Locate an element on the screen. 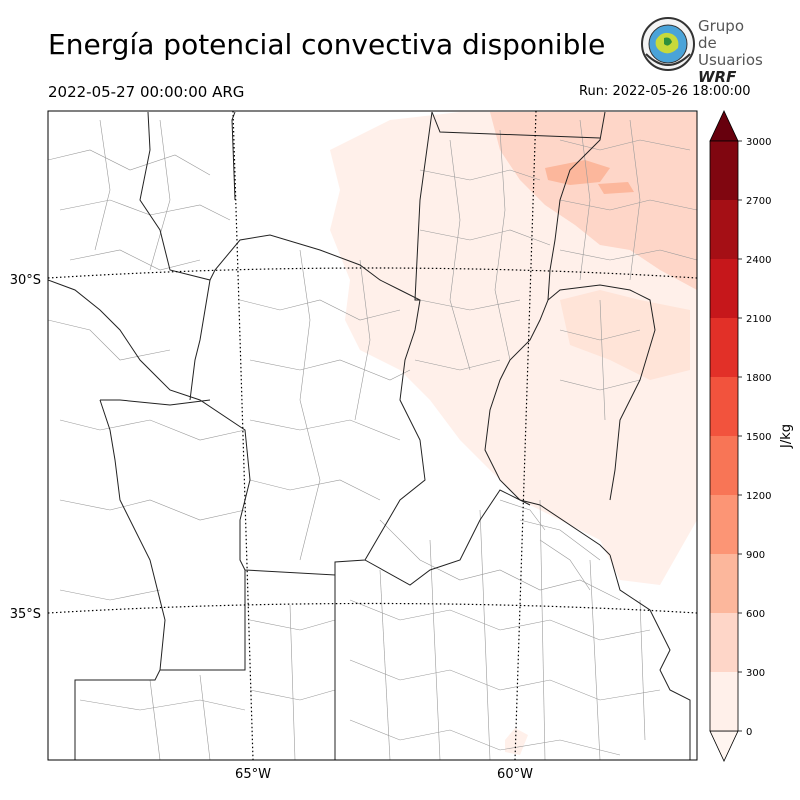  colorbar-tick-label: 2700 is located at coordinates (758, 201).